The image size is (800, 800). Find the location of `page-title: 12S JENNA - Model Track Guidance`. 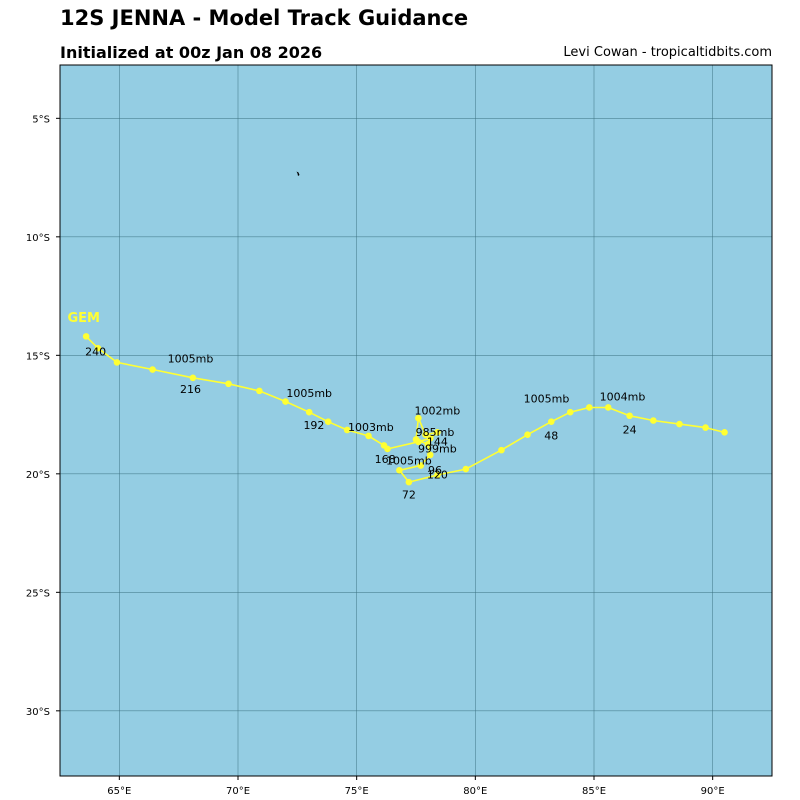

page-title: 12S JENNA - Model Track Guidance is located at coordinates (264, 18).